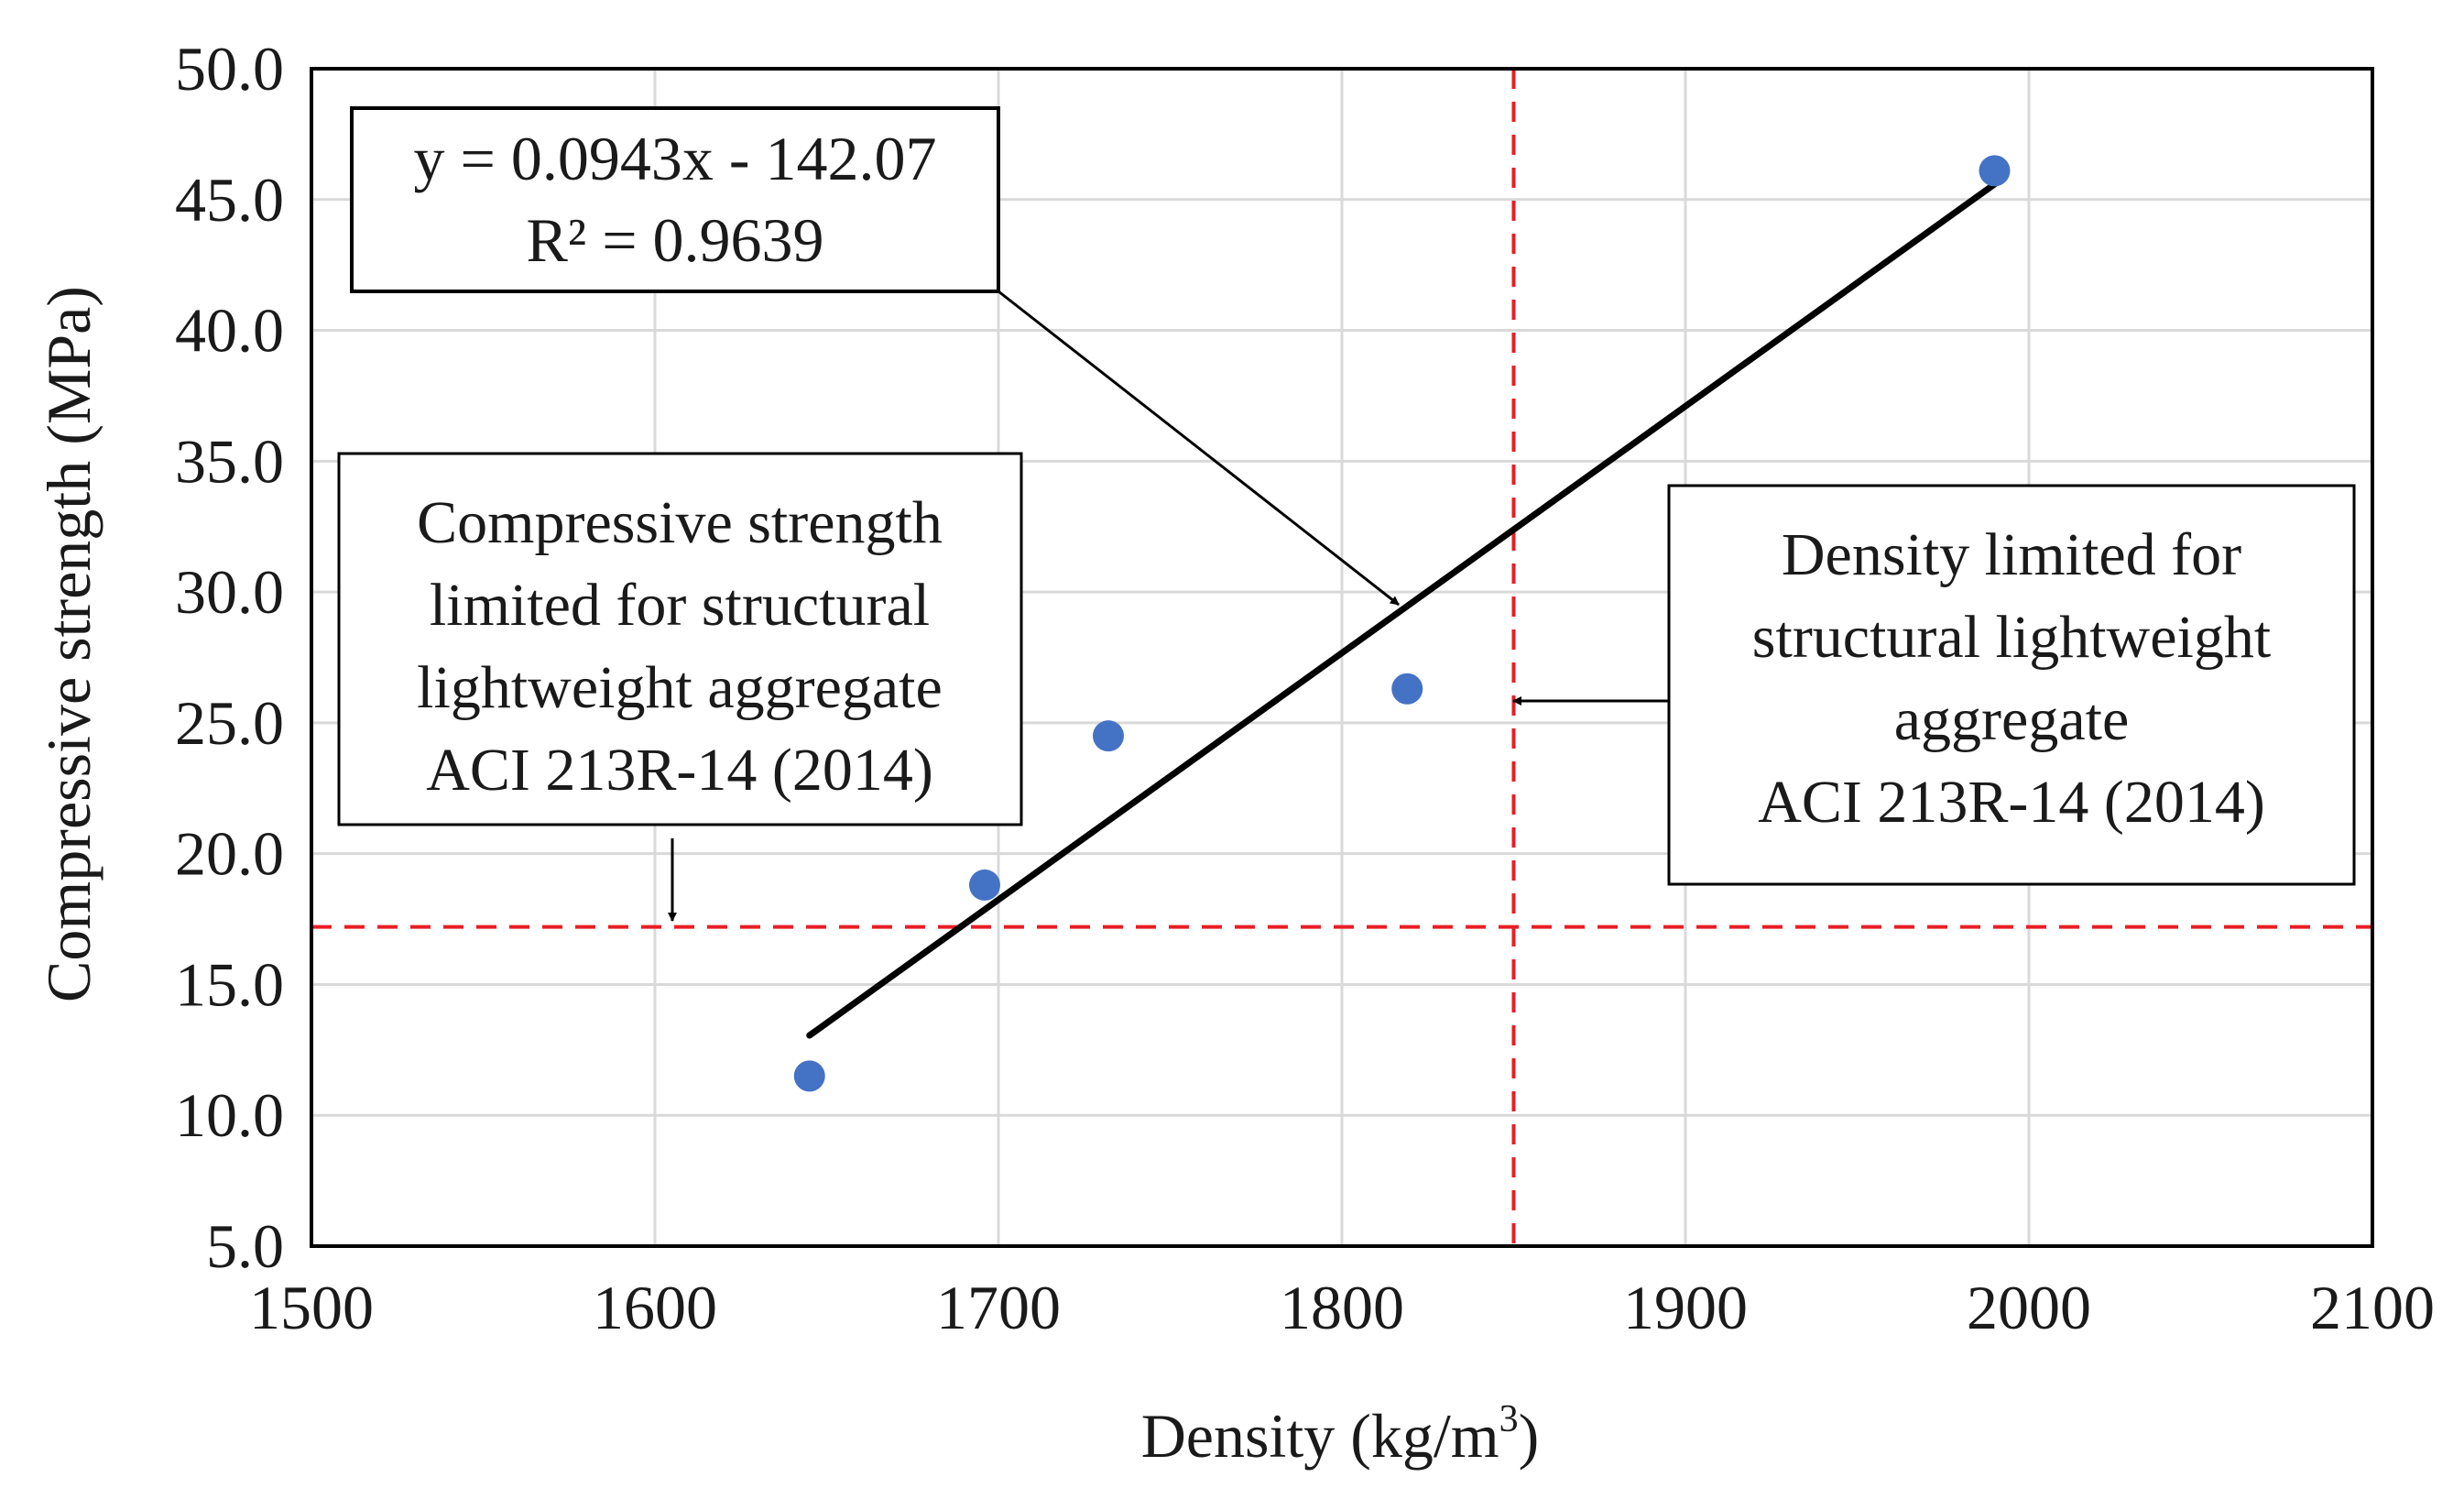 This screenshot has height=1510, width=2464. I want to click on x-tick-label: 1600, so click(655, 1307).